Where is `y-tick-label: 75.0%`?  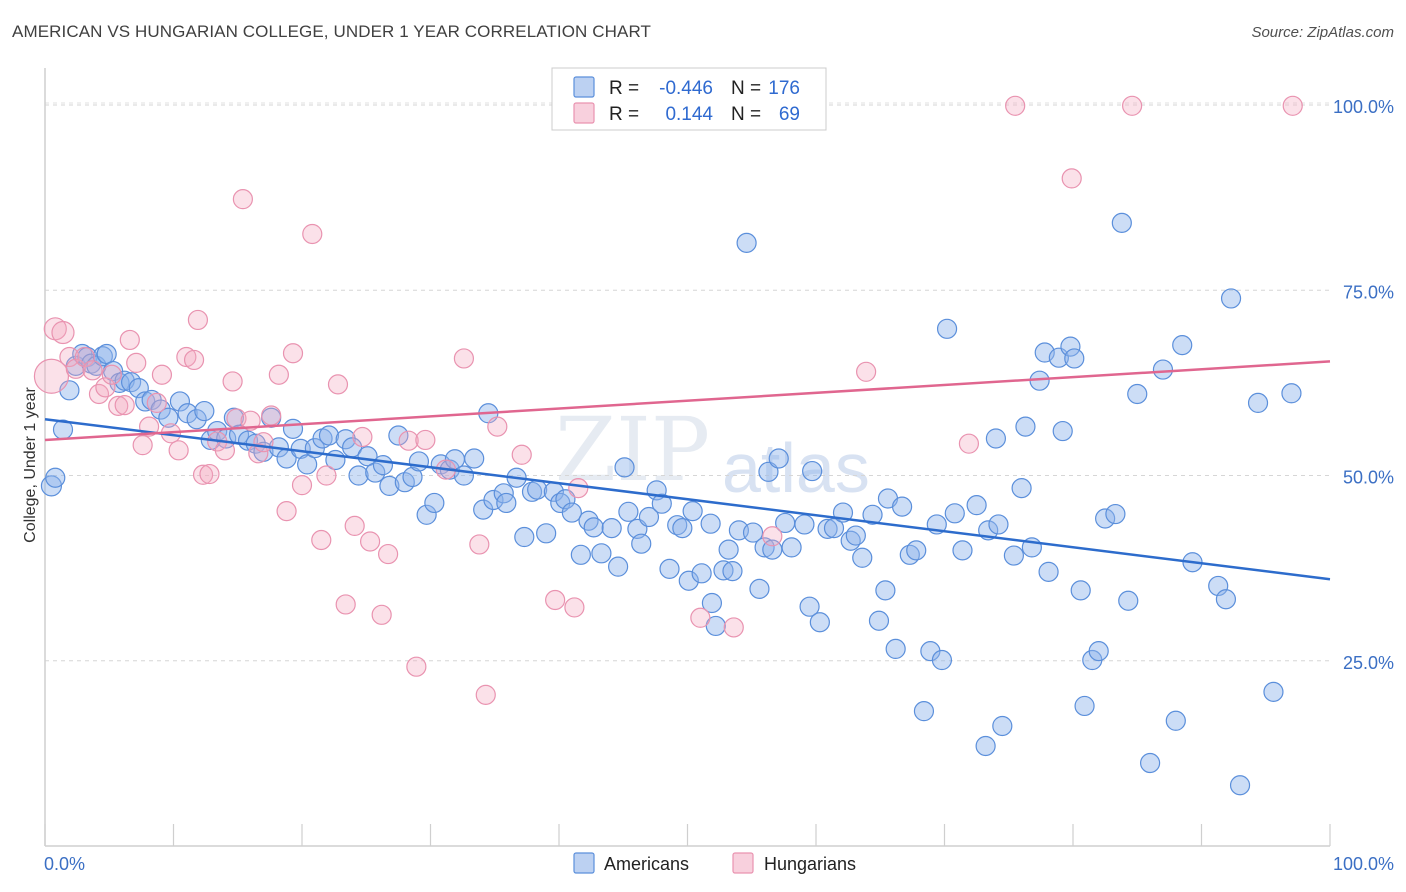
y-tick-label: 75.0% is located at coordinates (1368, 292).